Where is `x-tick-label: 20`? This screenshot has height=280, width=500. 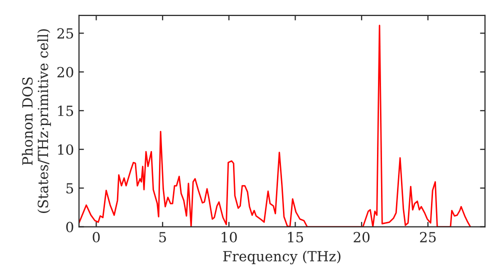 x-tick-label: 20 is located at coordinates (362, 237).